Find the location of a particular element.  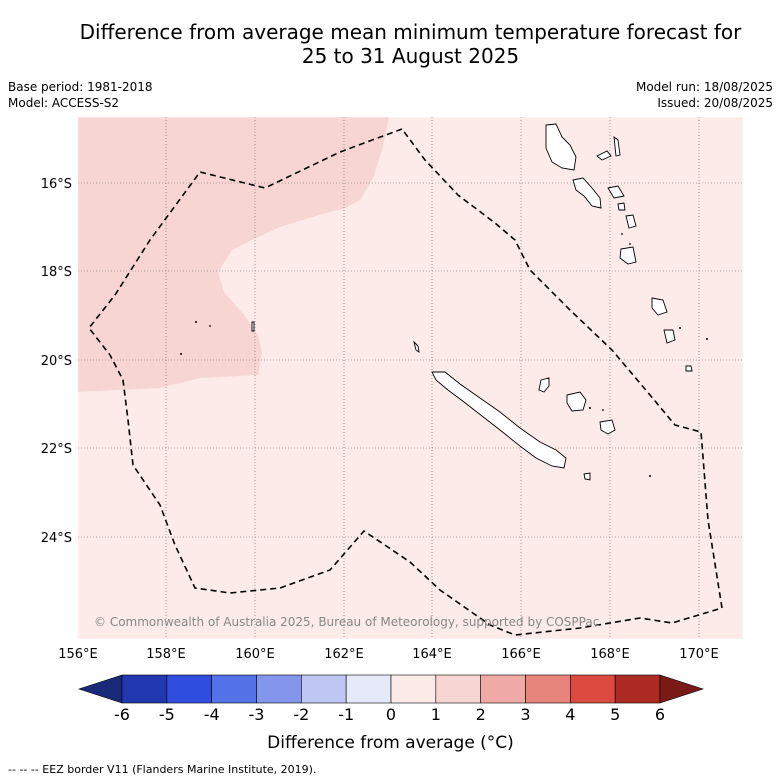

colorbar-tick-label: -1 is located at coordinates (346, 714).